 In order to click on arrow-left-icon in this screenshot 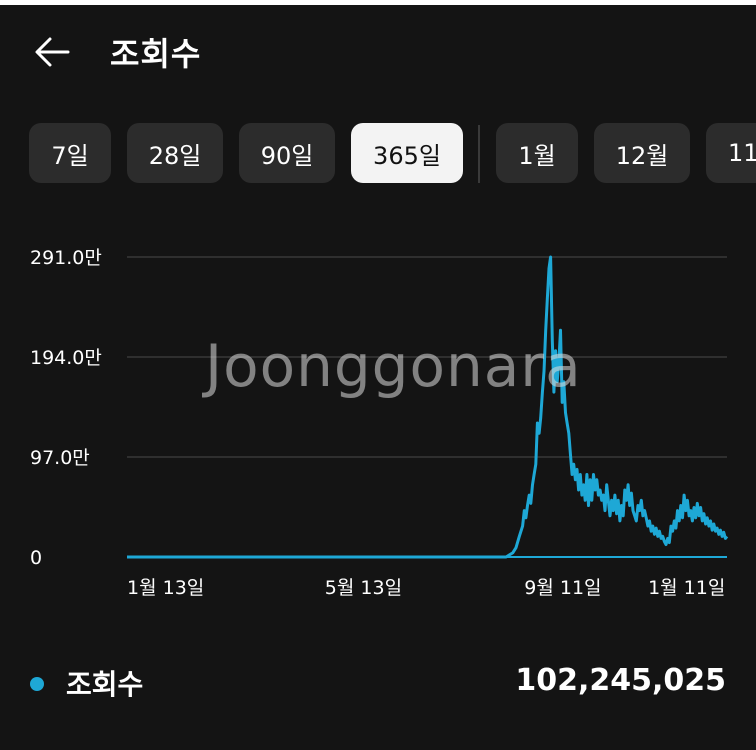, I will do `click(52, 52)`.